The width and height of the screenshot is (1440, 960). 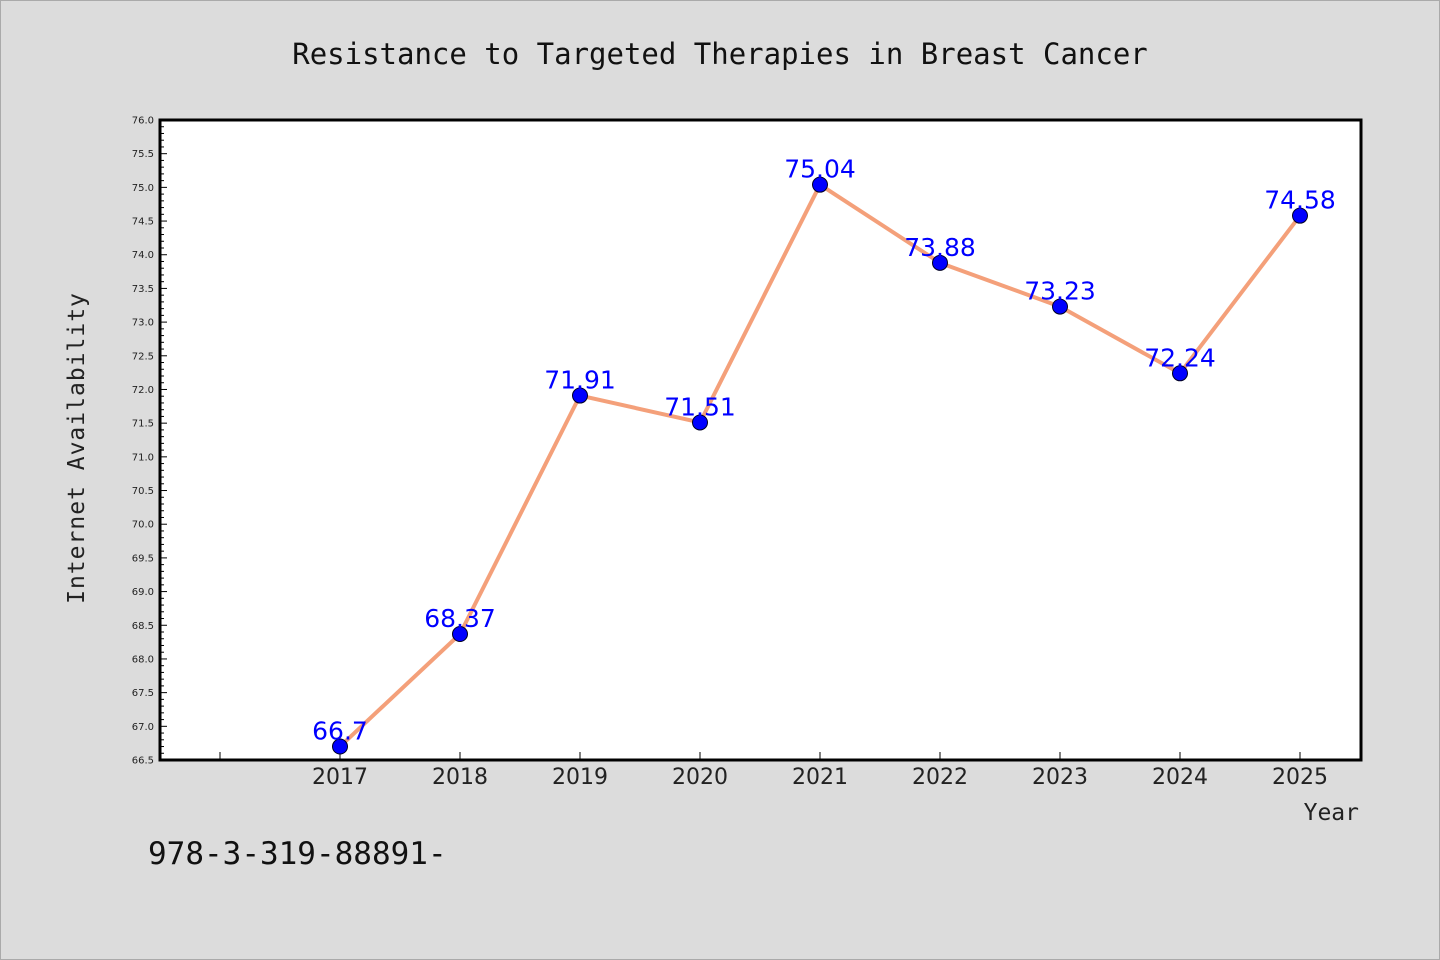 What do you see at coordinates (297, 854) in the screenshot?
I see `footnote: 978-3-319-88891-` at bounding box center [297, 854].